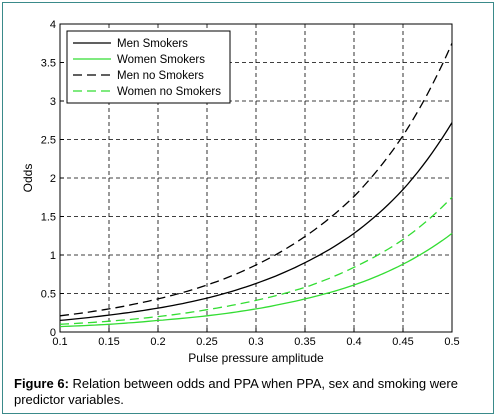  I want to click on y-axis-label: Odds, so click(28, 178).